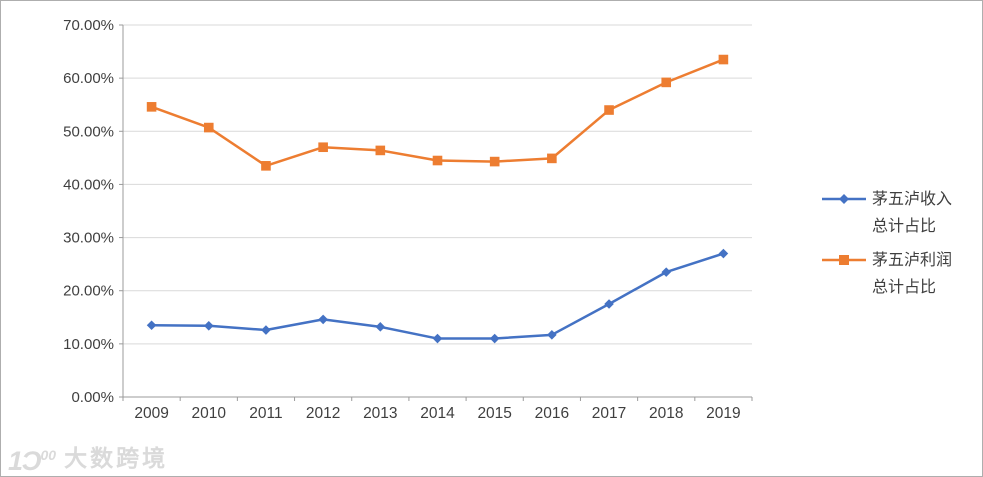 Image resolution: width=983 pixels, height=477 pixels. I want to click on legend-item-revenue-share: 茅五泸收入 总计占比, so click(886, 213).